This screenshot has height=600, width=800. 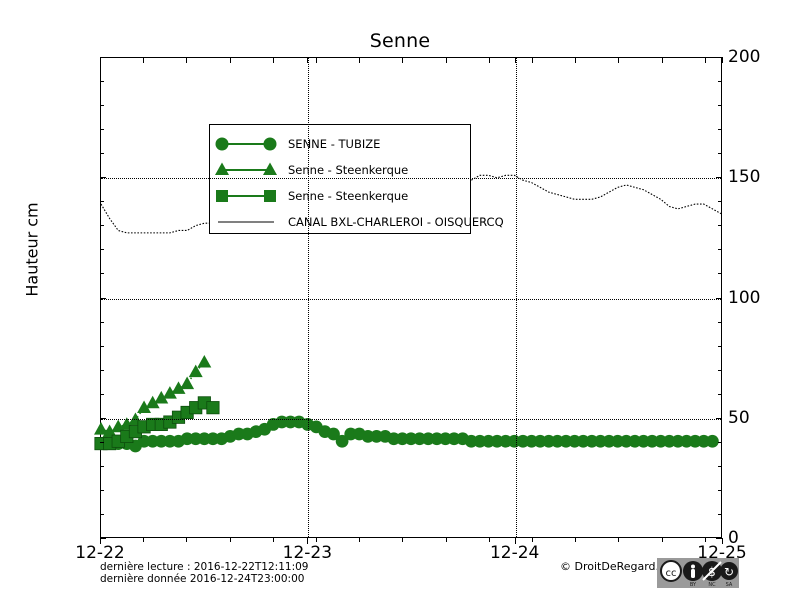 I want to click on square-marker-icon, so click(x=249, y=196).